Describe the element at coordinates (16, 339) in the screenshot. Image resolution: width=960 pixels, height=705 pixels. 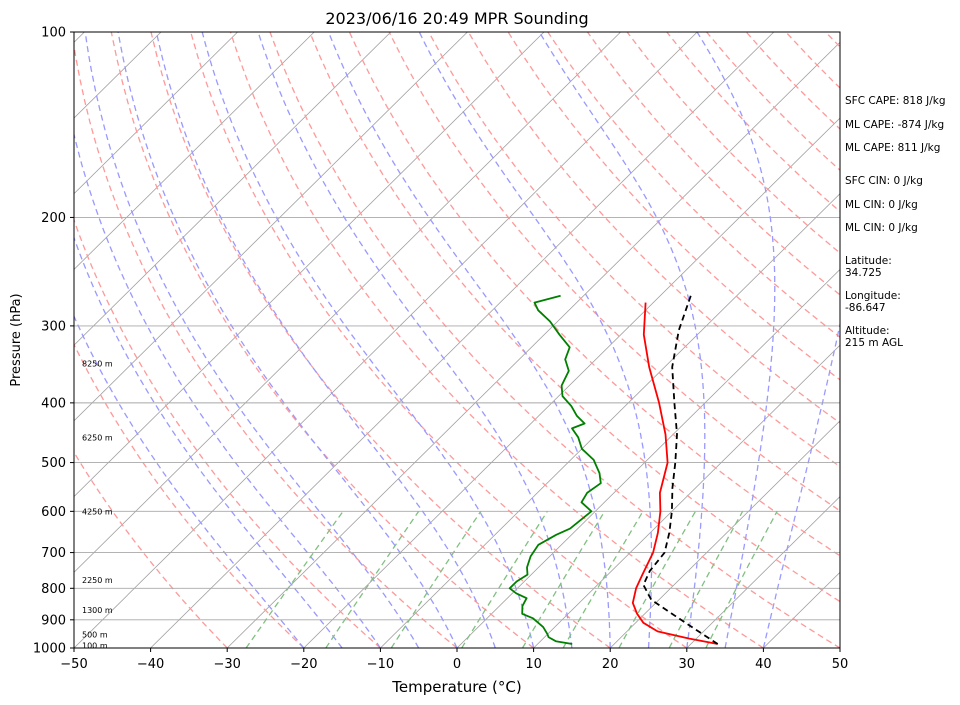
I see `y-axis-label: Pressure (hPa)` at that location.